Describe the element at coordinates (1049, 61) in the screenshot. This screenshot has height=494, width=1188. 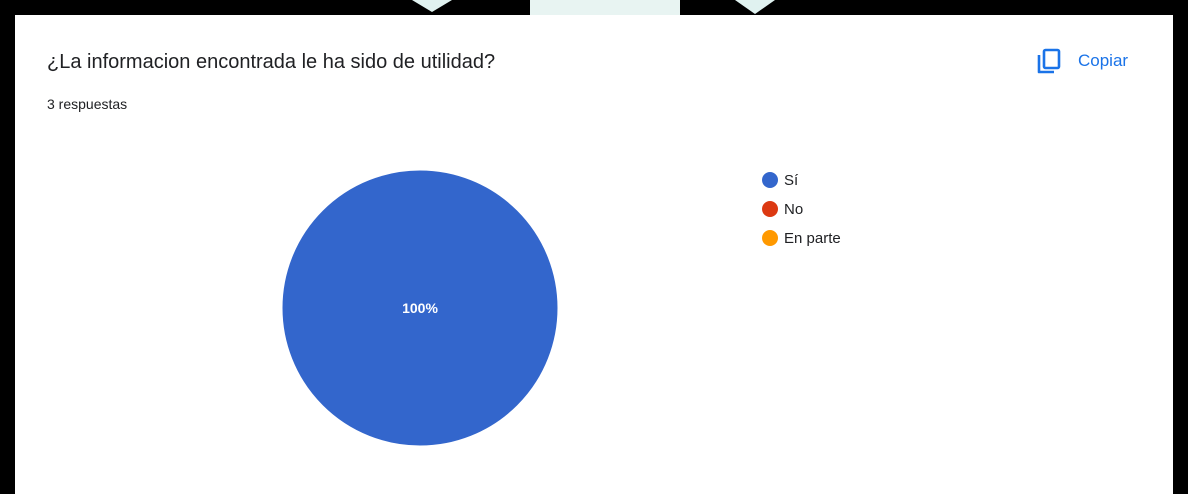
I see `copy-icon` at that location.